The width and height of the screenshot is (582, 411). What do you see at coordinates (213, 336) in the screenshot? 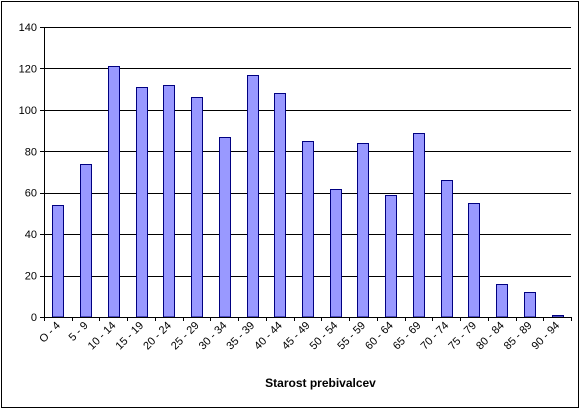
I see `x-tick-label: 30 - 34` at bounding box center [213, 336].